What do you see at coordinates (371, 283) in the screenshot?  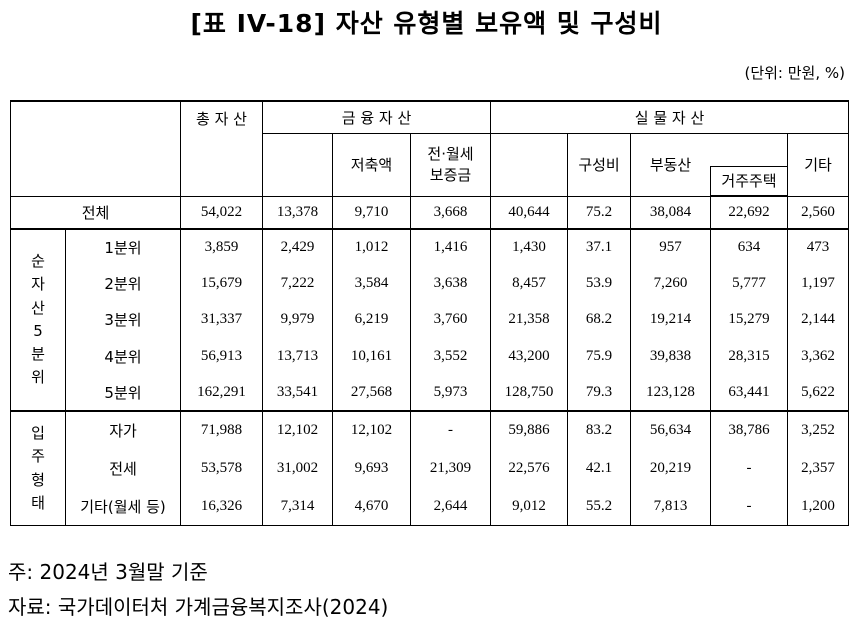 I see `value-cell: 3,584` at bounding box center [371, 283].